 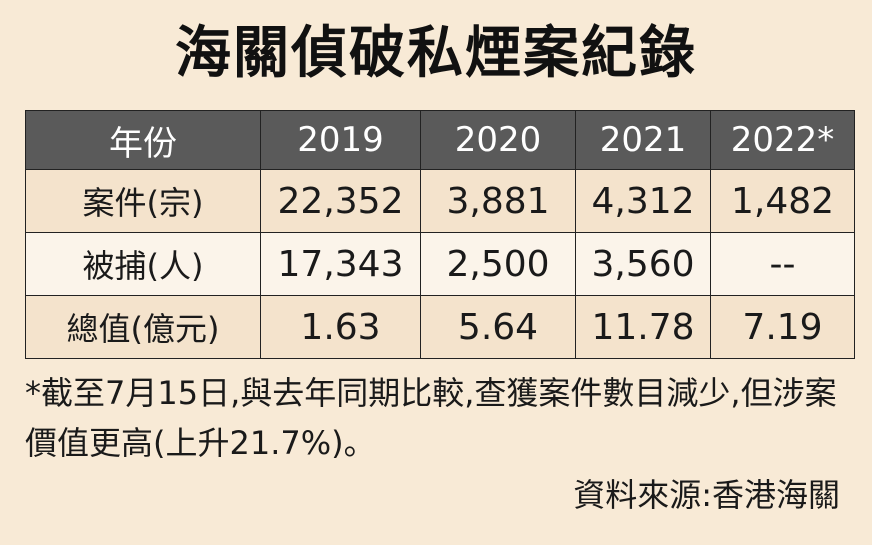 I want to click on header-year-label: 年份, so click(x=143, y=140).